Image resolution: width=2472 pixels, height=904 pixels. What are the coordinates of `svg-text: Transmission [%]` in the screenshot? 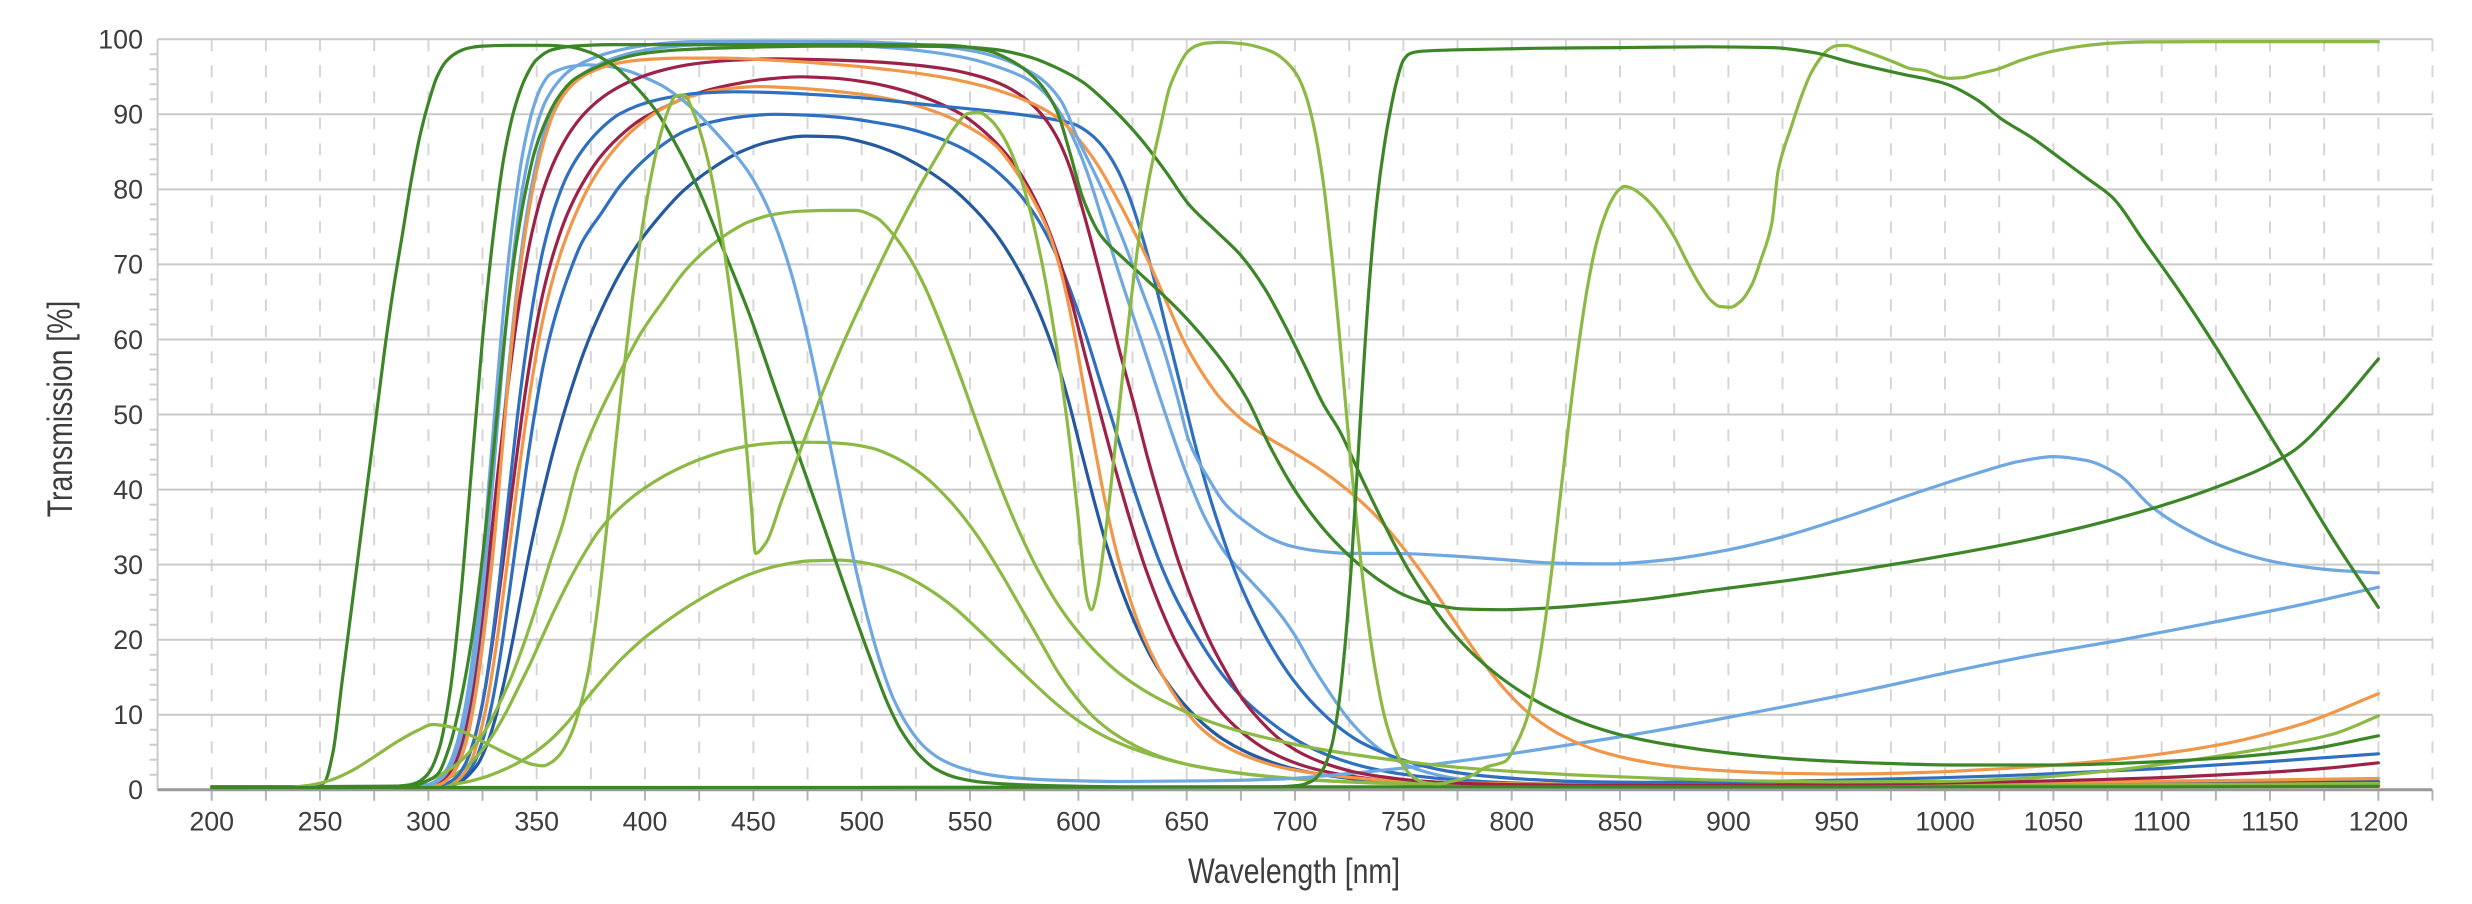 It's located at (60, 409).